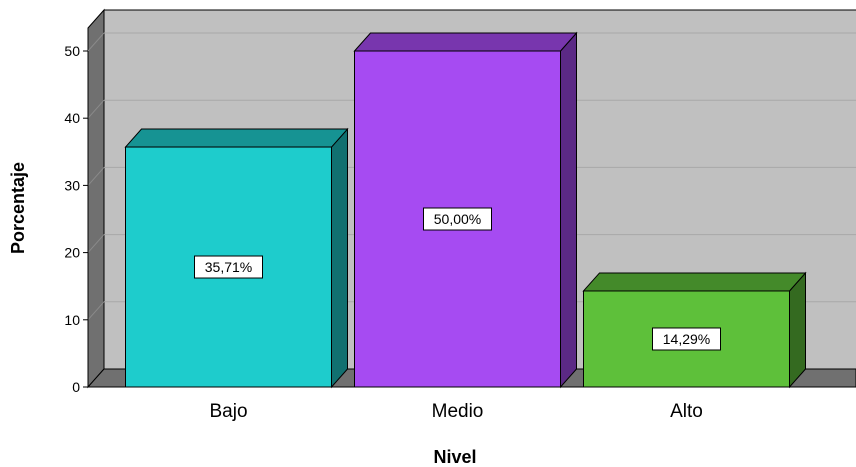 The height and width of the screenshot is (467, 856). I want to click on bar-alto: 14,29%, so click(694, 330).